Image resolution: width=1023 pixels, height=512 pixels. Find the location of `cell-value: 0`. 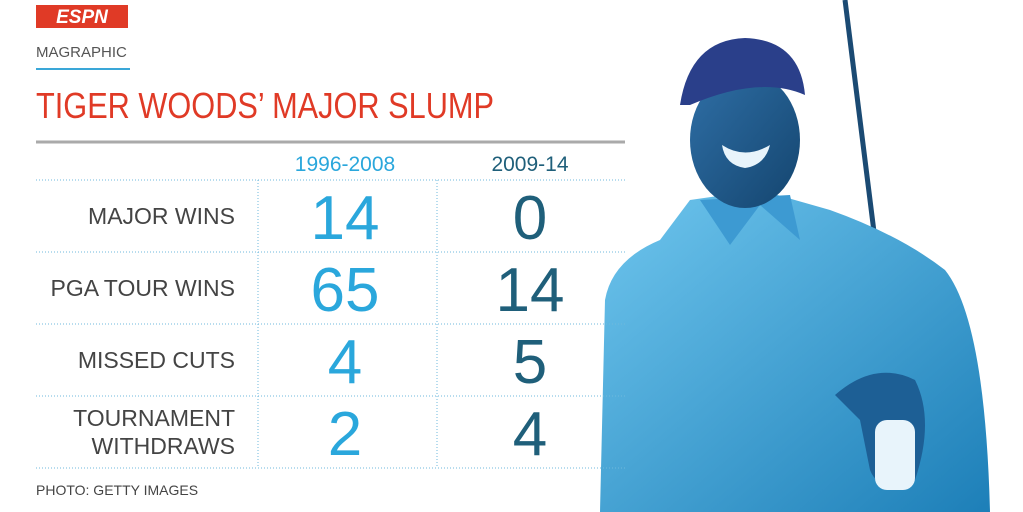

cell-value: 0 is located at coordinates (530, 218).